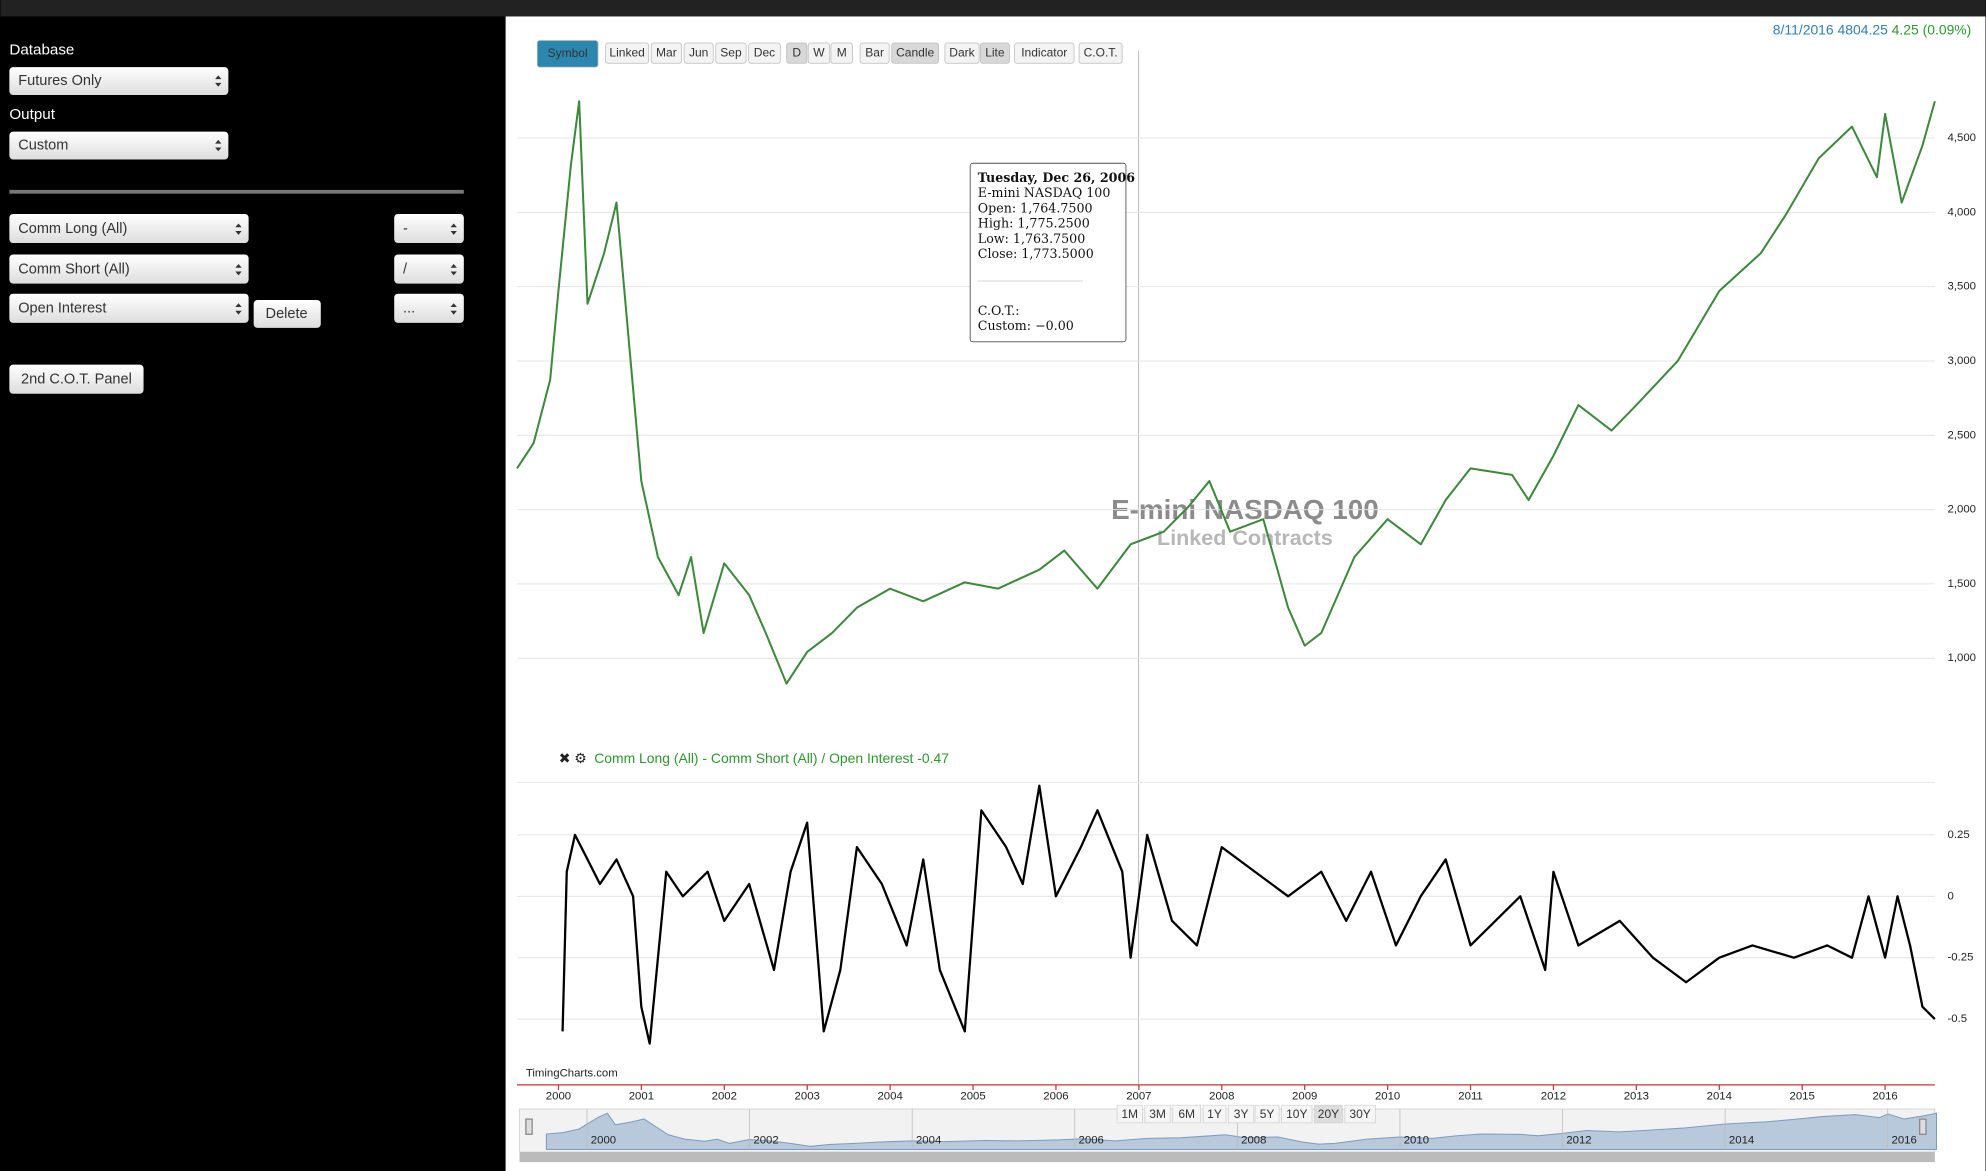 The height and width of the screenshot is (1171, 1986). I want to click on credit: TimingCharts.com, so click(572, 1074).